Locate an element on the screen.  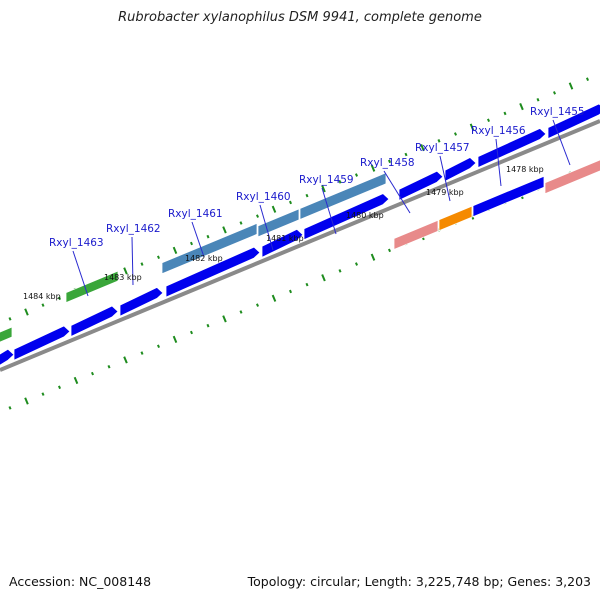
kbp-label: 1478 kbp is located at coordinates (525, 169).